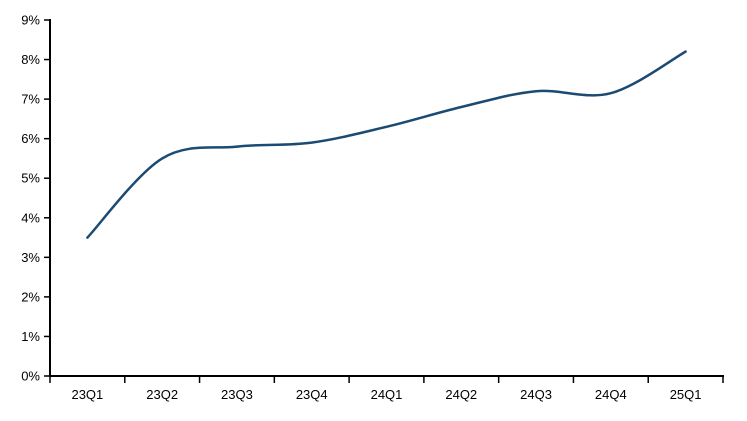 The height and width of the screenshot is (421, 747). I want to click on x-tick-label: 23Q1, so click(87, 394).